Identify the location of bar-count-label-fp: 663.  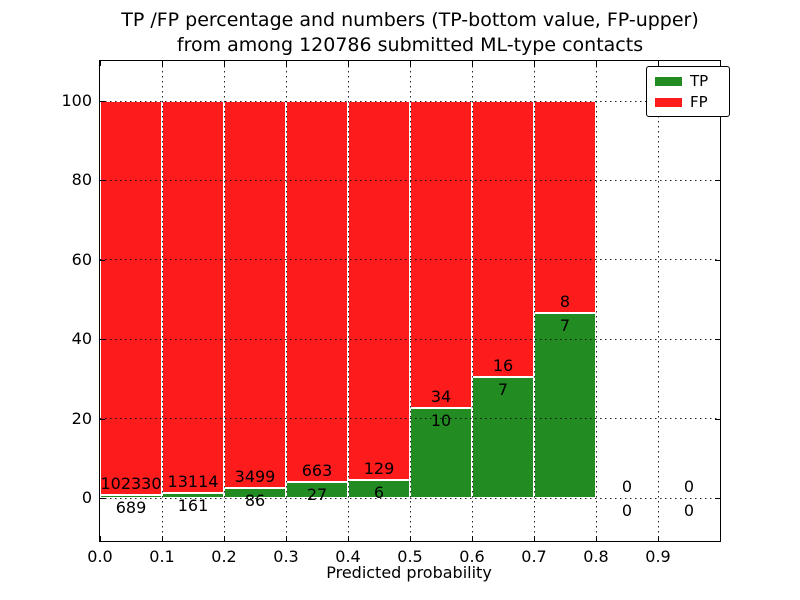
(317, 471).